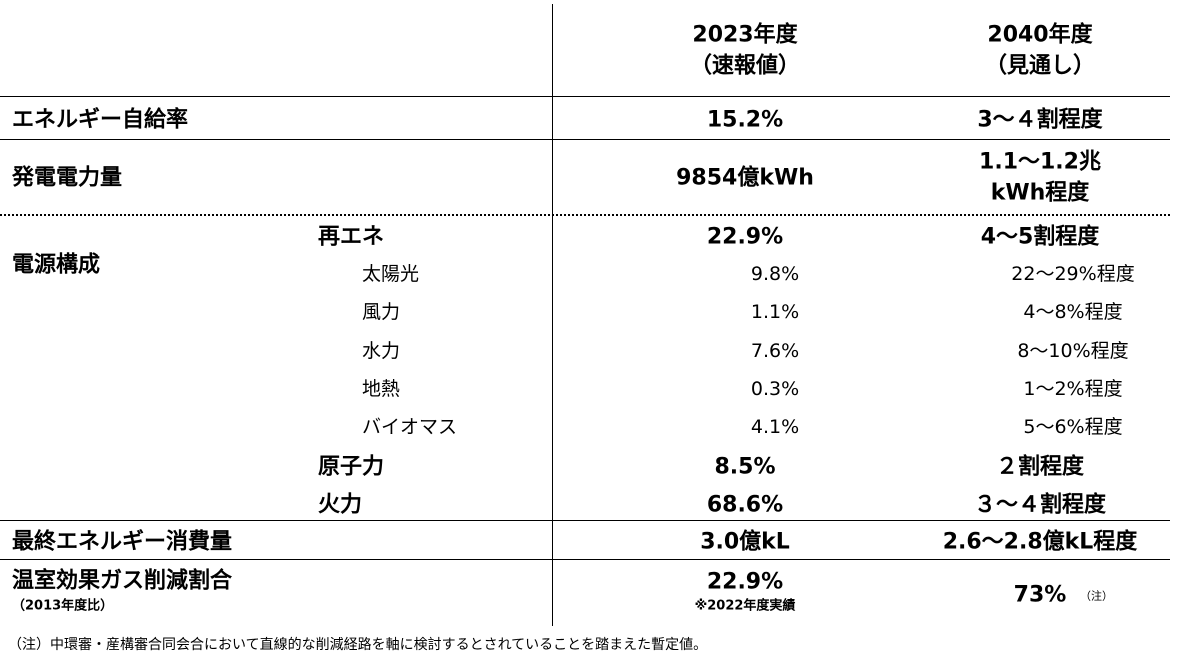  Describe the element at coordinates (775, 388) in the screenshot. I see `value: 0.3%` at that location.